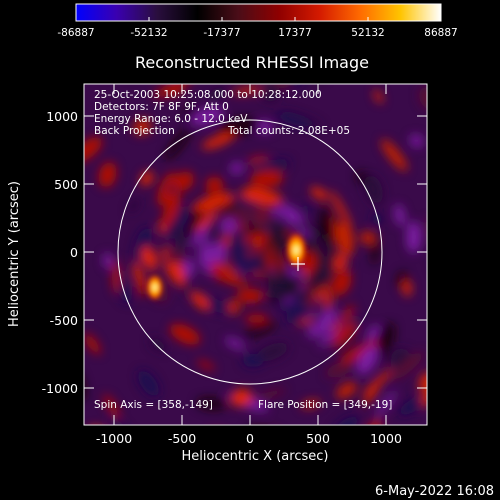 The height and width of the screenshot is (500, 500). Describe the element at coordinates (64, 320) in the screenshot. I see `y-tick-label: -500` at that location.